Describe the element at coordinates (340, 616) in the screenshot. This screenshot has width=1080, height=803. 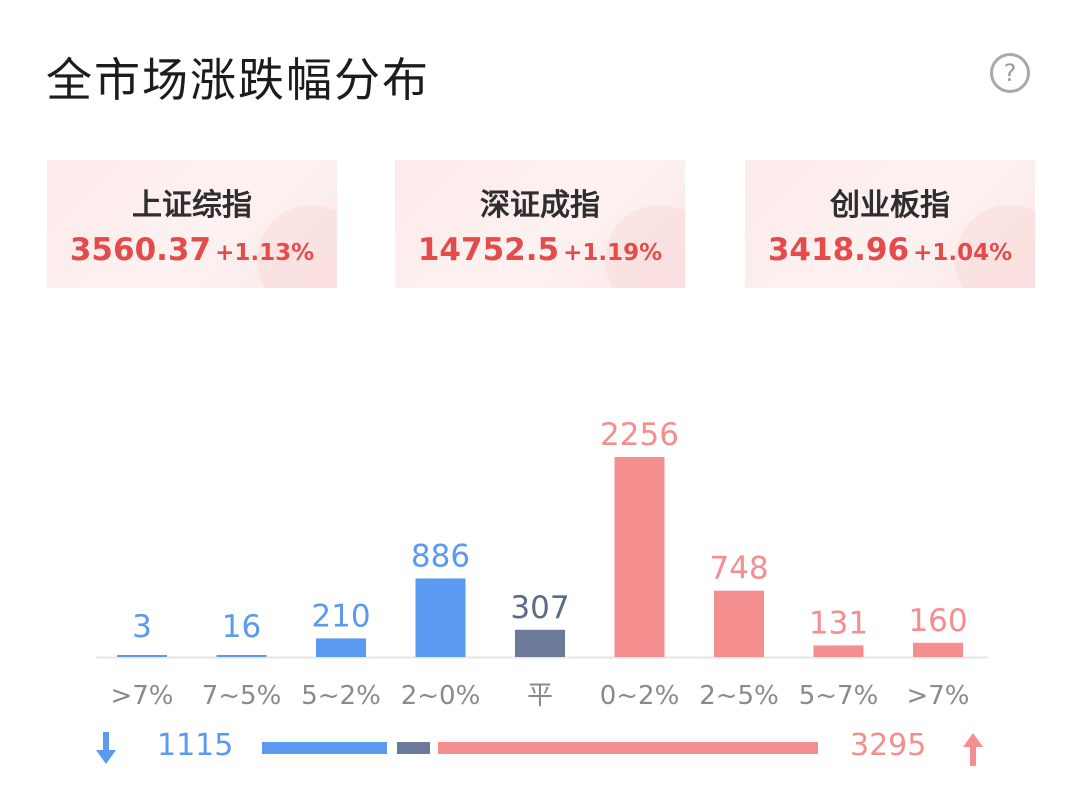
I see `data-label: 210` at that location.